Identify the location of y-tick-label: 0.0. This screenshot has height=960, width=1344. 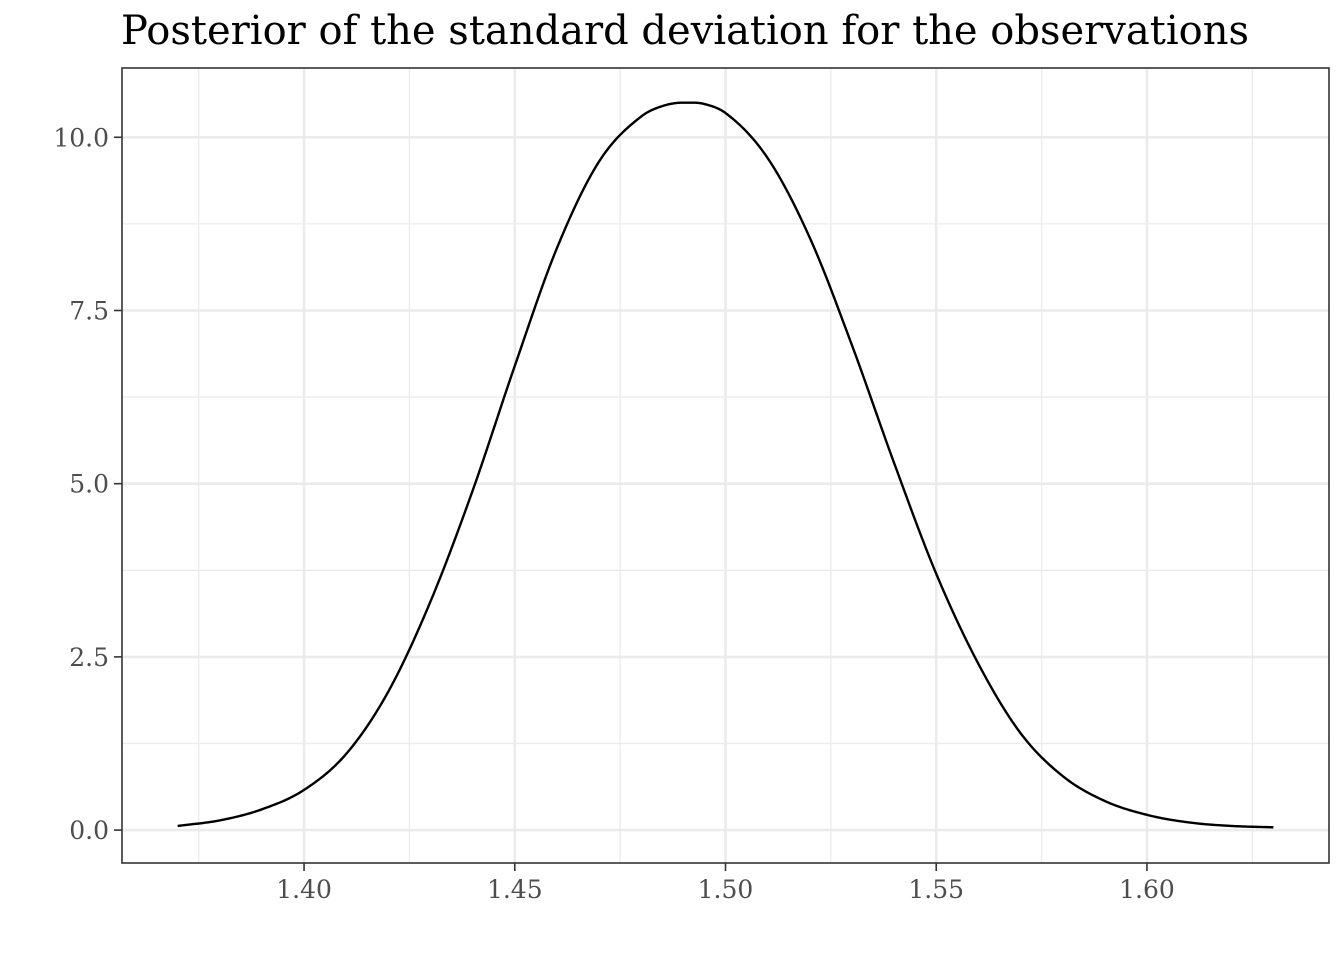
(89, 830).